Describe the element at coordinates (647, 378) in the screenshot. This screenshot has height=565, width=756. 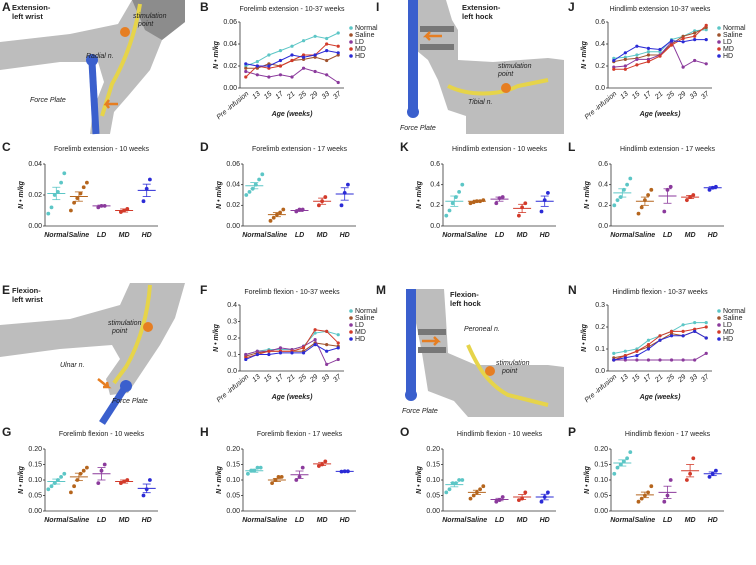
I see `x-tick-label: 17` at that location.